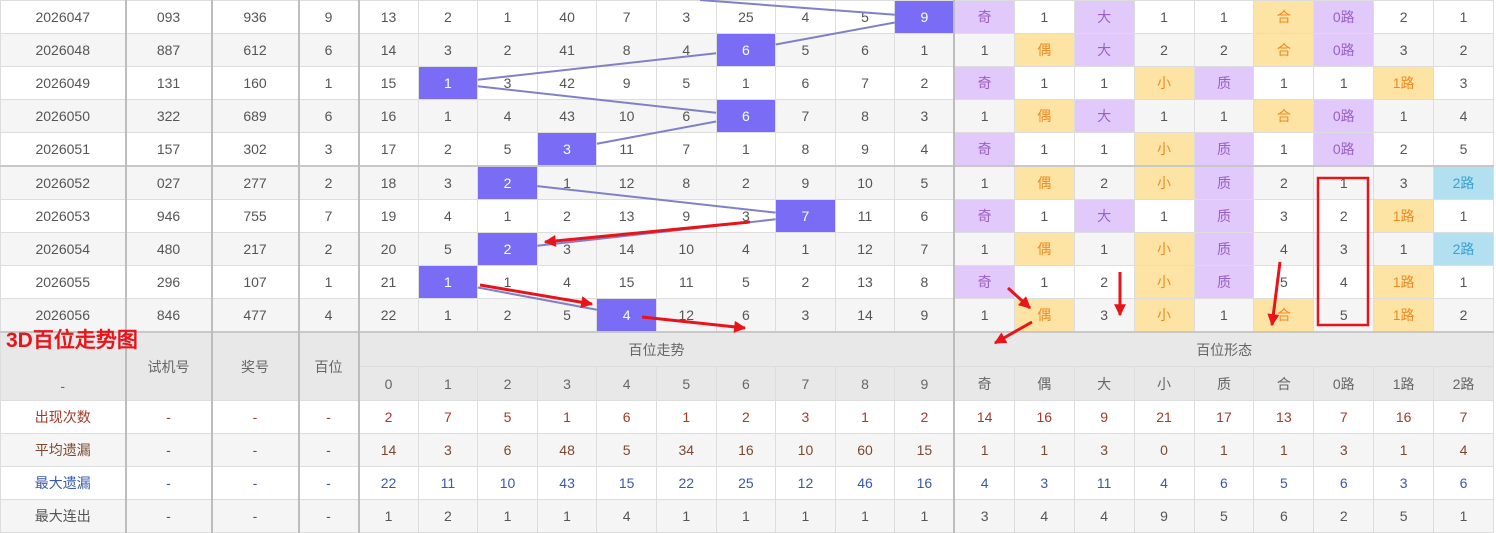 The image size is (1496, 533). What do you see at coordinates (686, 383) in the screenshot?
I see `header-digit: 5` at bounding box center [686, 383].